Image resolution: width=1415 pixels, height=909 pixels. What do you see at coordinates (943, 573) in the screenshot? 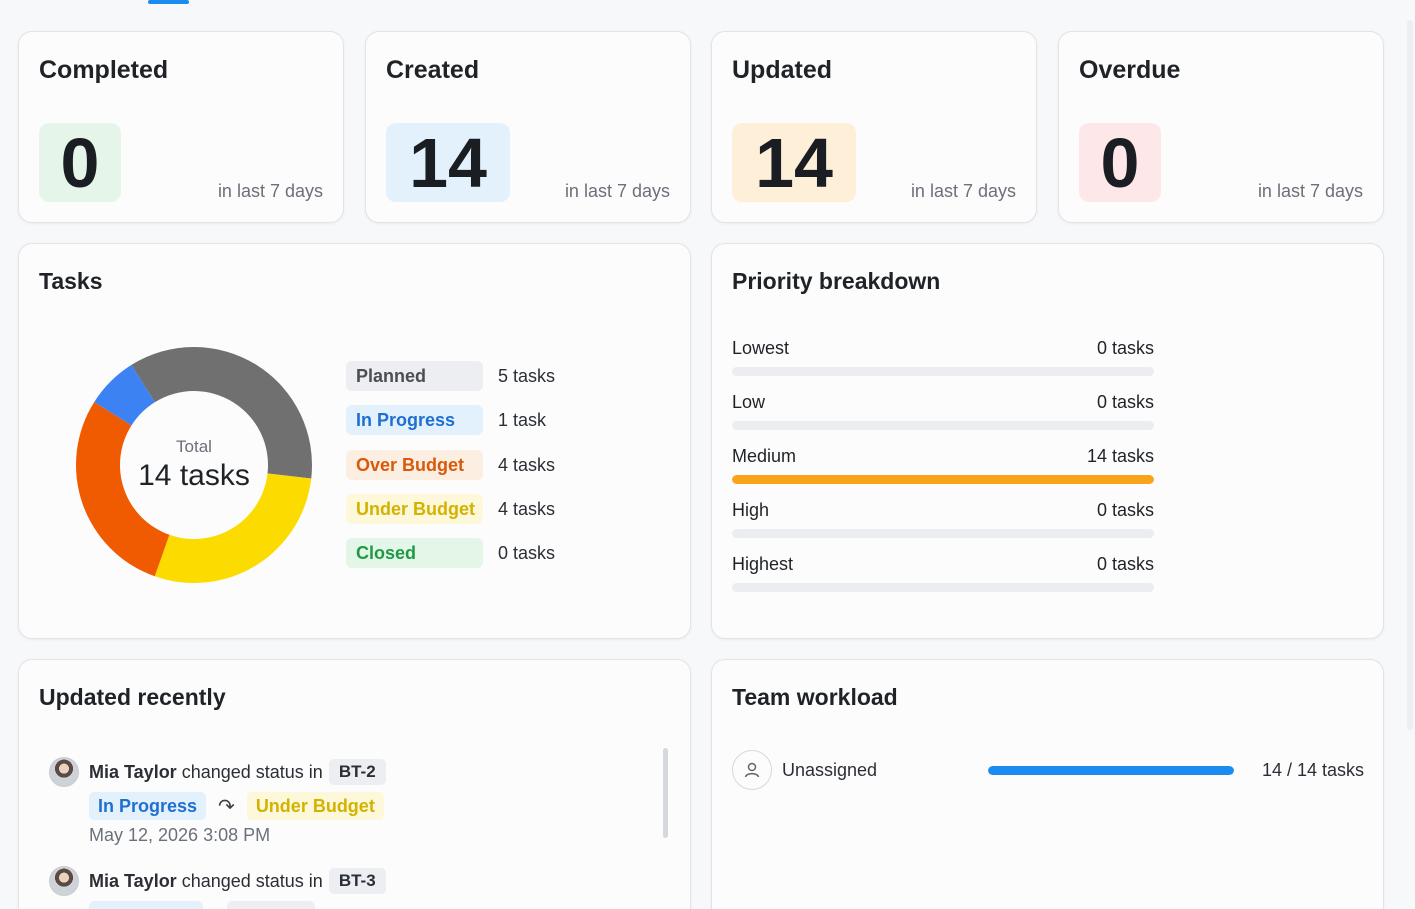
I see `priority-row-highest: Highest 0 tasks` at bounding box center [943, 573].